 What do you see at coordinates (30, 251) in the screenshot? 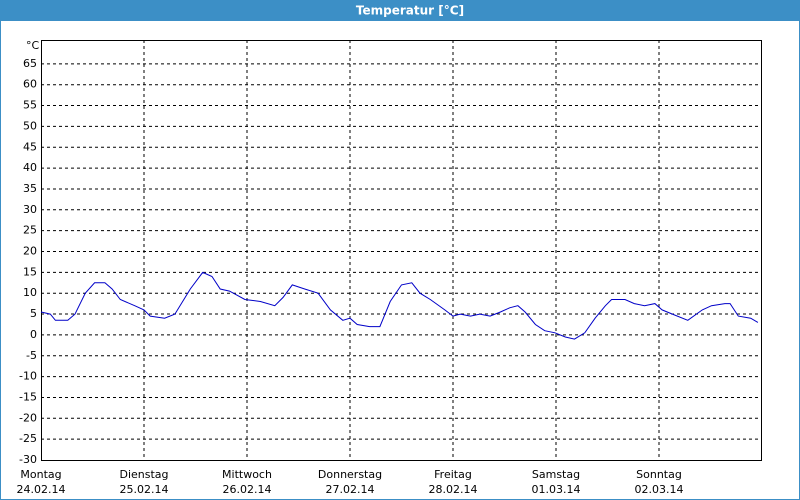
I see `y-tick-label: 20` at bounding box center [30, 251].